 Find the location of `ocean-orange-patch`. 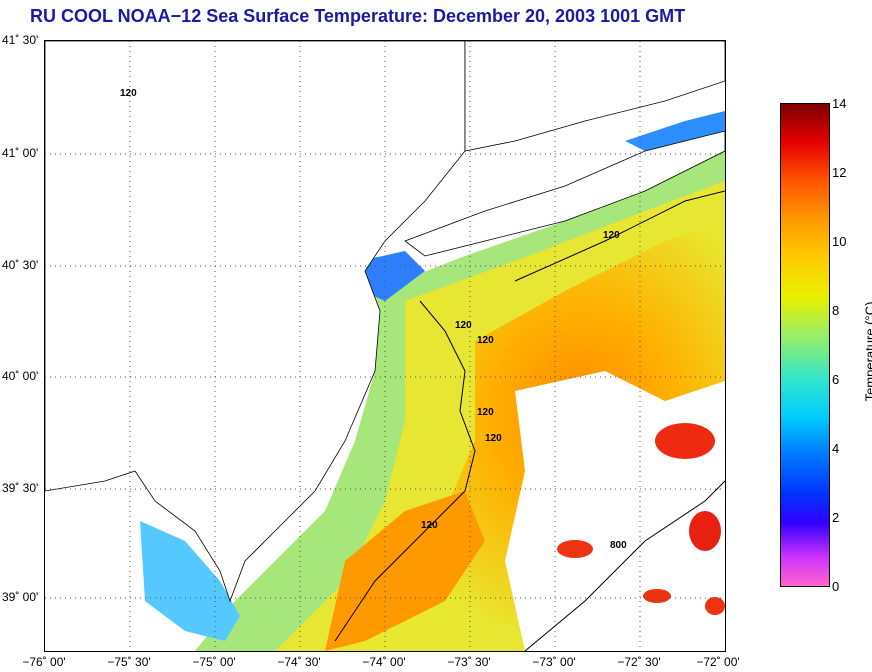

ocean-orange-patch is located at coordinates (405, 571).